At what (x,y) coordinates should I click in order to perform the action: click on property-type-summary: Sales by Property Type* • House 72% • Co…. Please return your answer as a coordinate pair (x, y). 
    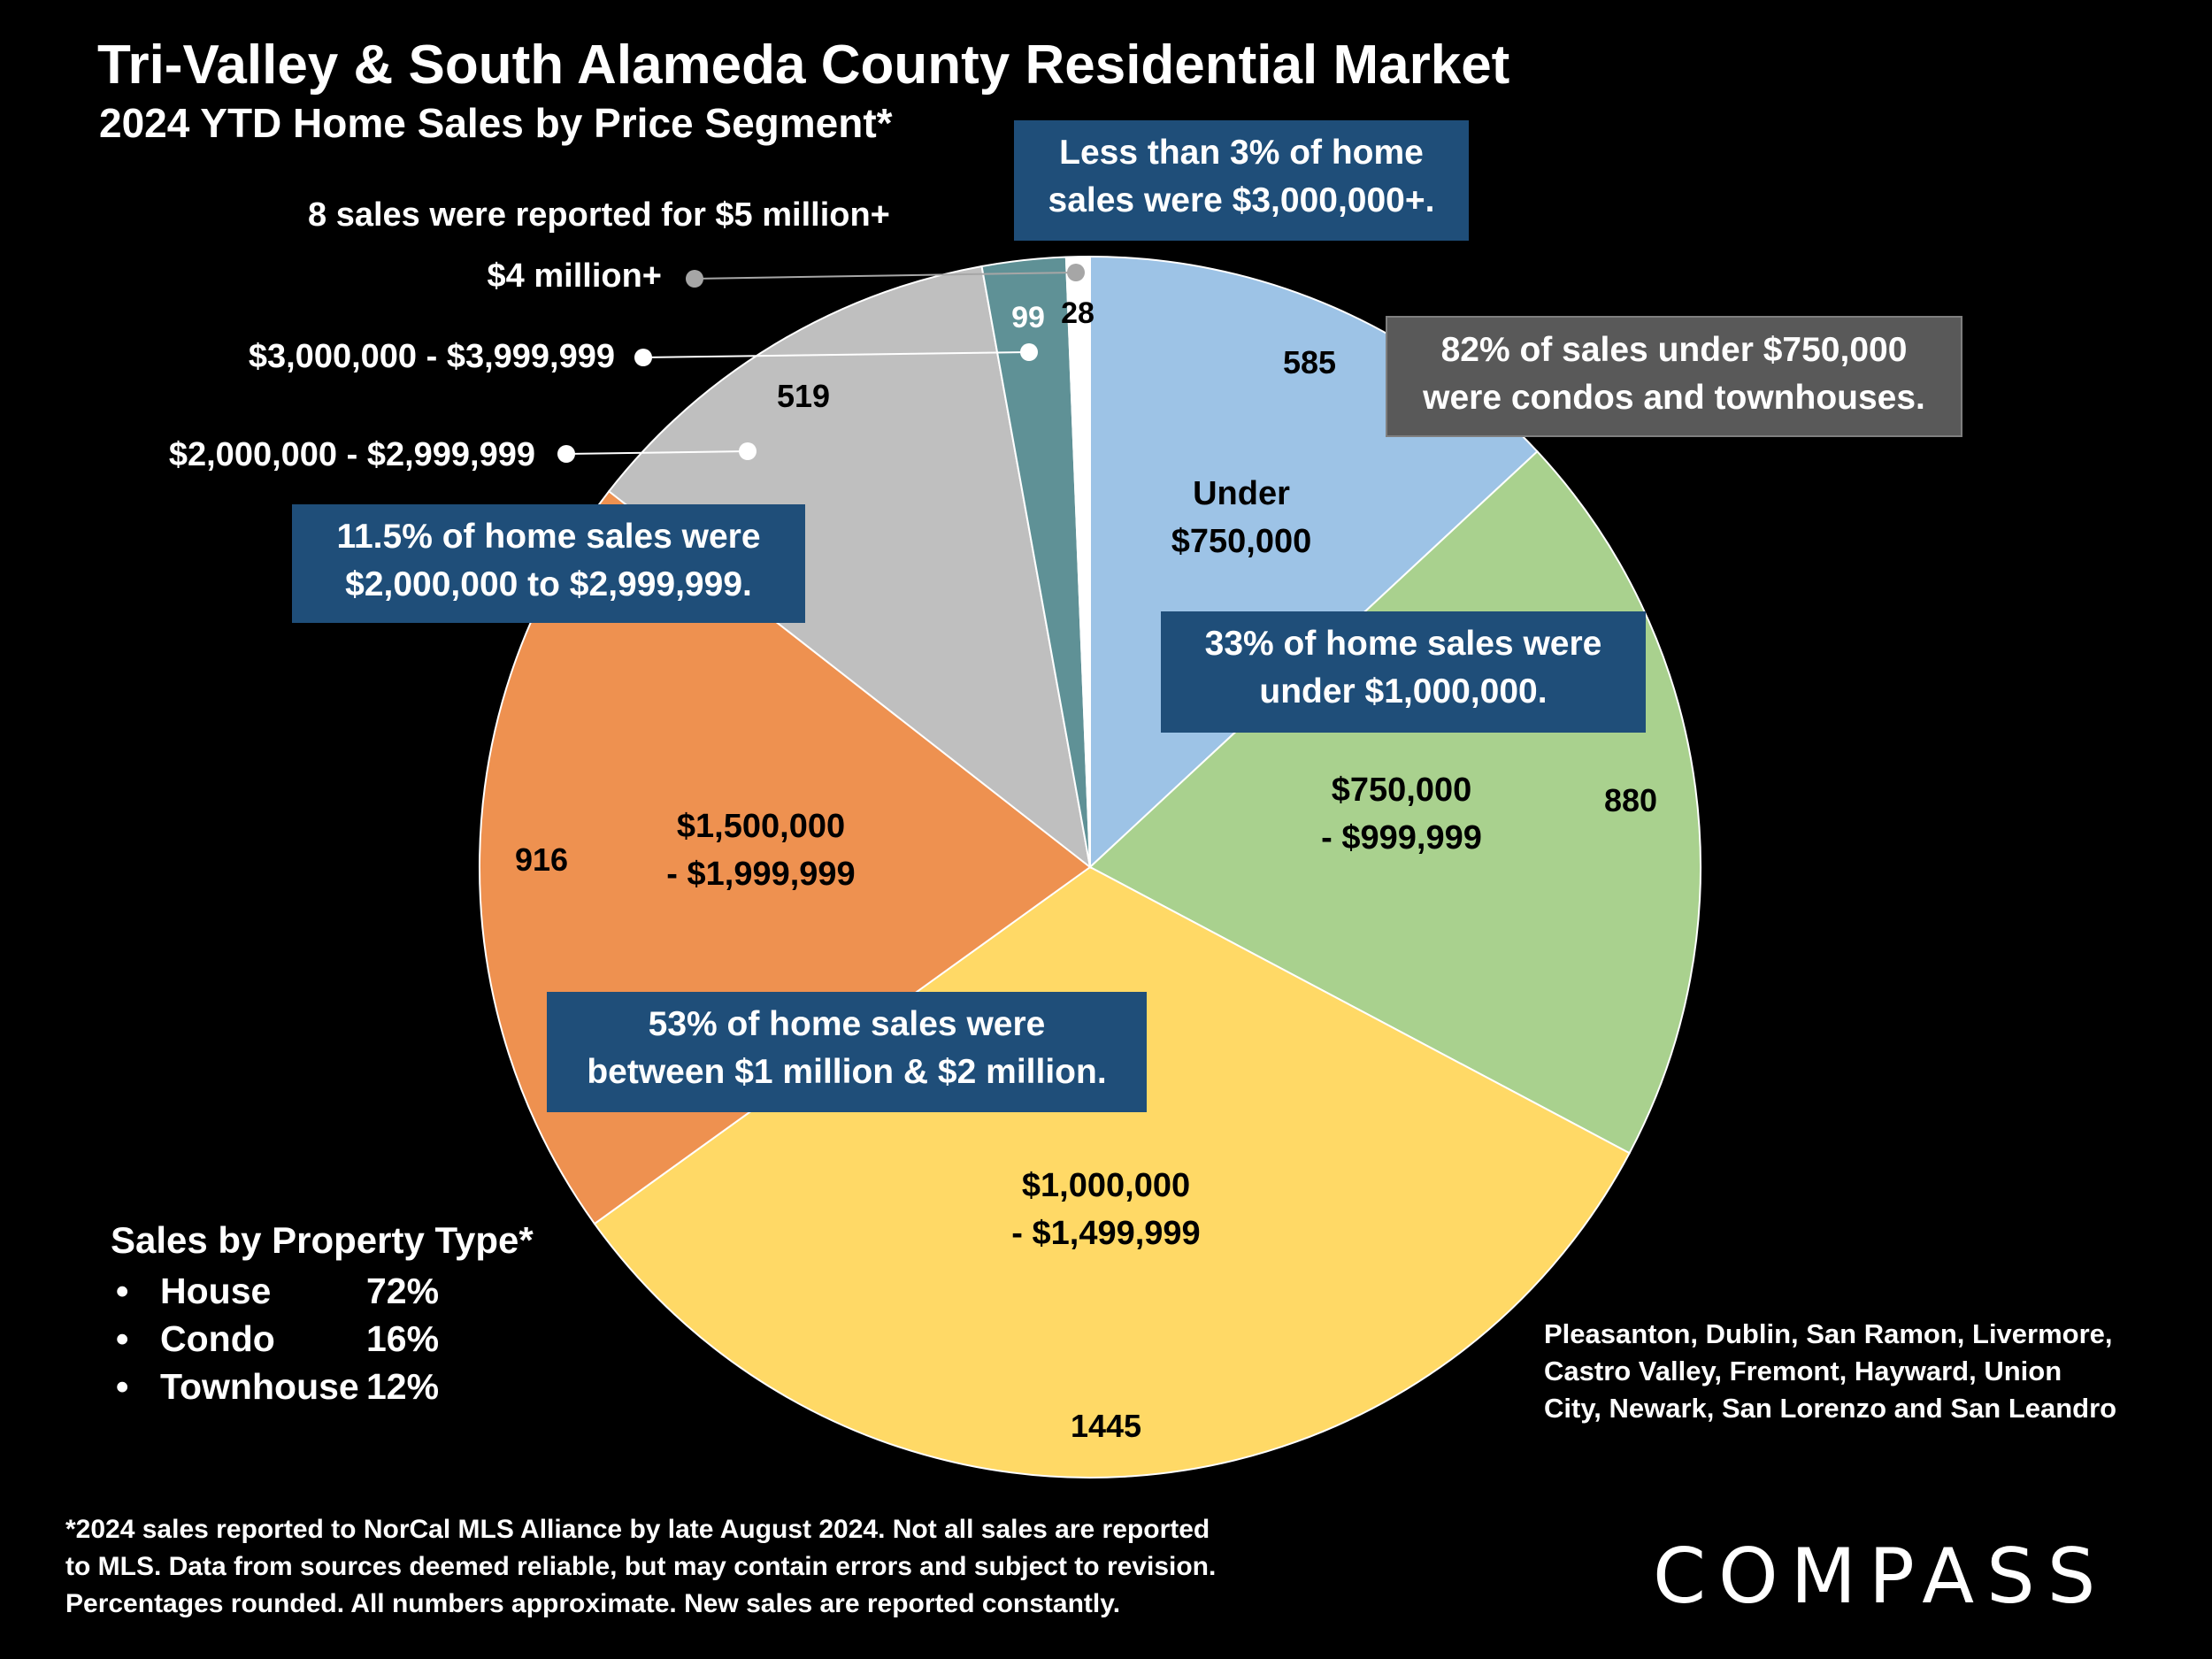
    Looking at the image, I should click on (323, 1315).